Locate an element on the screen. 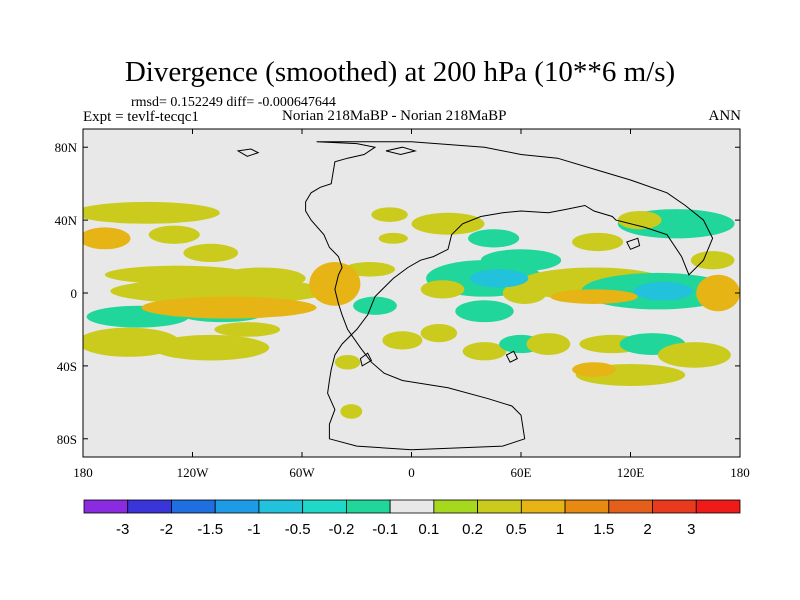 The image size is (800, 600). colorbar: -3 -2 -1.5 -1 -0.5 -0.2 -0.1 0.1 0.2 0.5 1 1.5 2 3 is located at coordinates (412, 518).